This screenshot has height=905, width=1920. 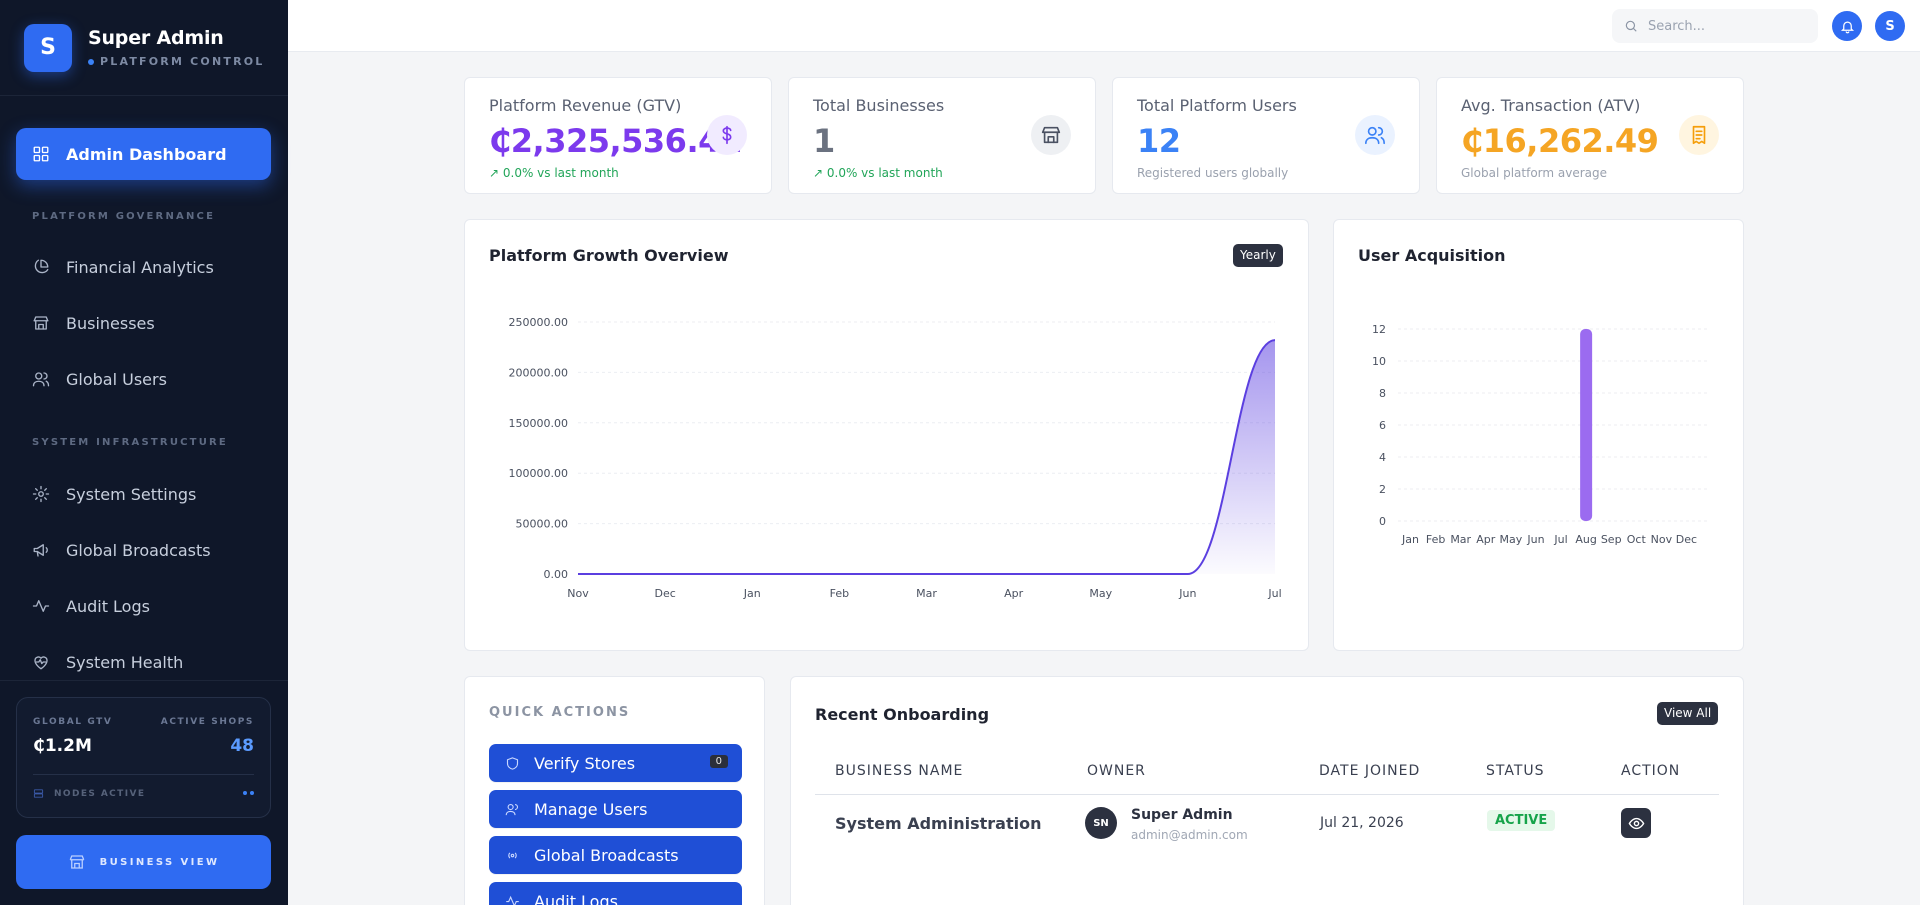 What do you see at coordinates (143, 774) in the screenshot?
I see `stats-divider` at bounding box center [143, 774].